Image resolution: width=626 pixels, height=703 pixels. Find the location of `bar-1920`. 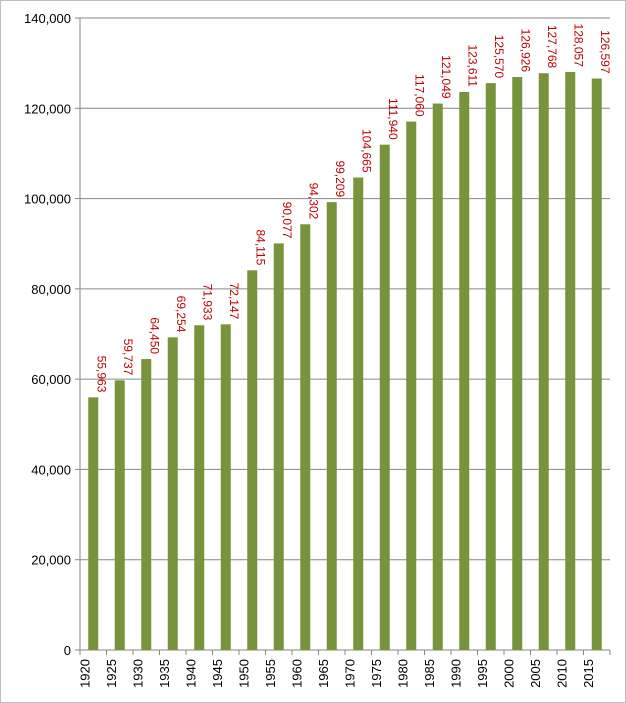

bar-1920 is located at coordinates (93, 523).